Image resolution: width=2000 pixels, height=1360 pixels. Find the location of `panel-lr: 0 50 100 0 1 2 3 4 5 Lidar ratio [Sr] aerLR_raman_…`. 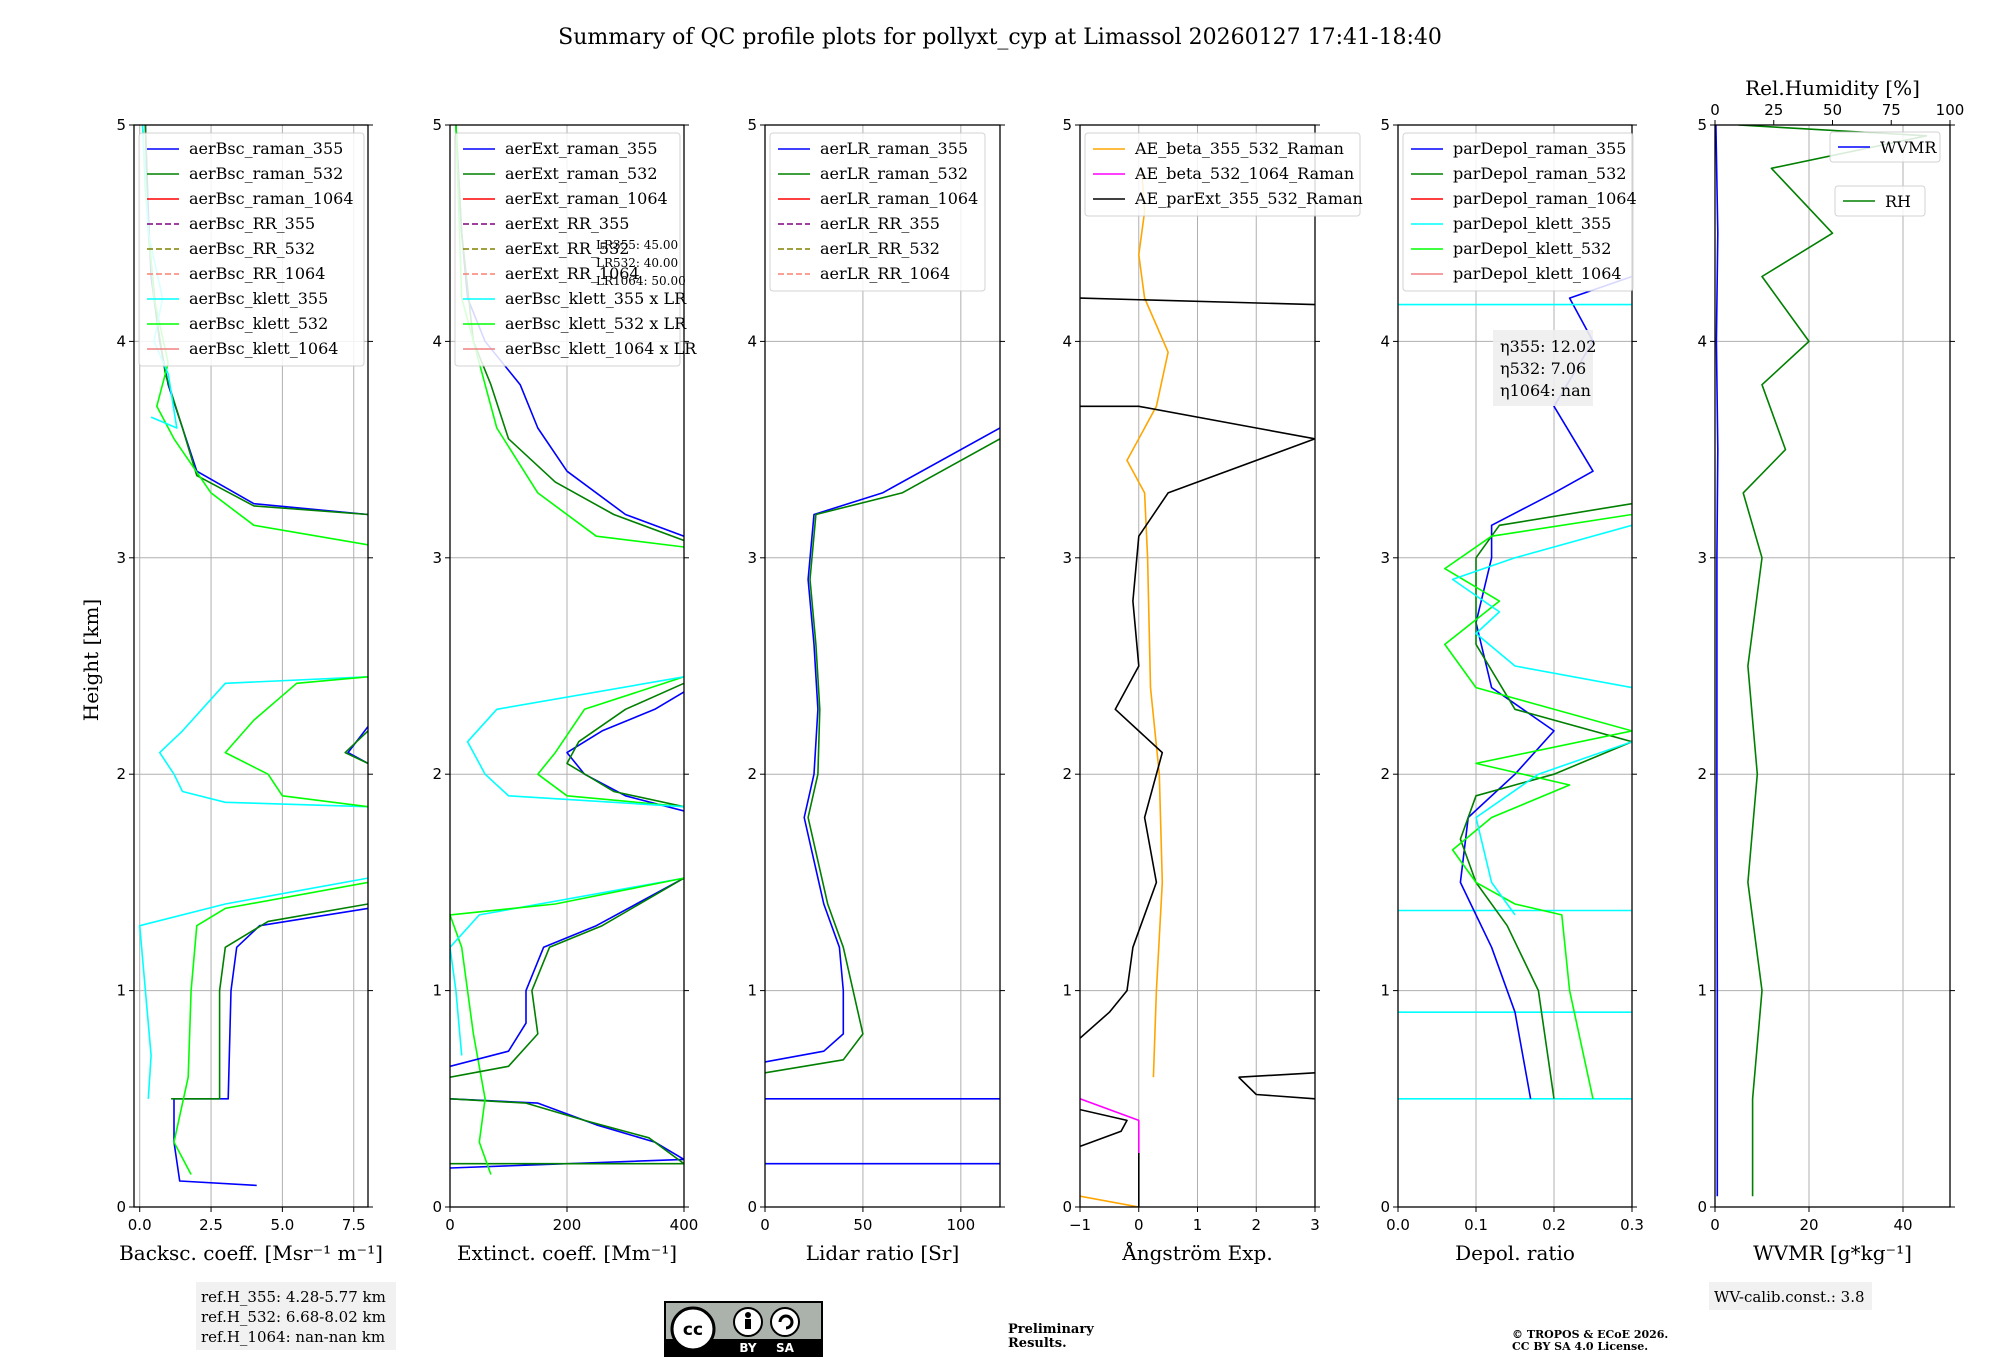

panel-lr: 0 50 100 0 1 2 3 4 5 Lidar ratio [Sr] aerLR_raman_… is located at coordinates (876, 690).